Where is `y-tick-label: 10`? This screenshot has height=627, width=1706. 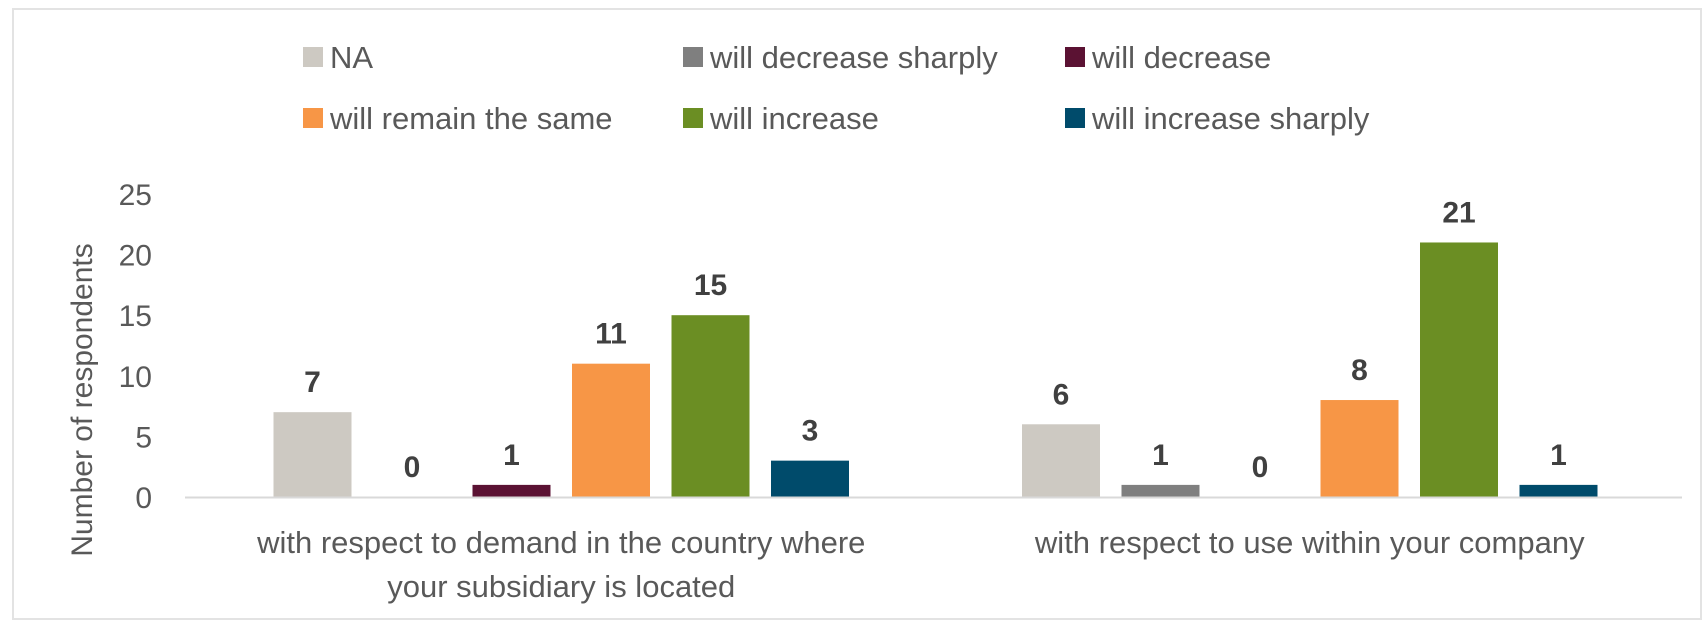 y-tick-label: 10 is located at coordinates (135, 377).